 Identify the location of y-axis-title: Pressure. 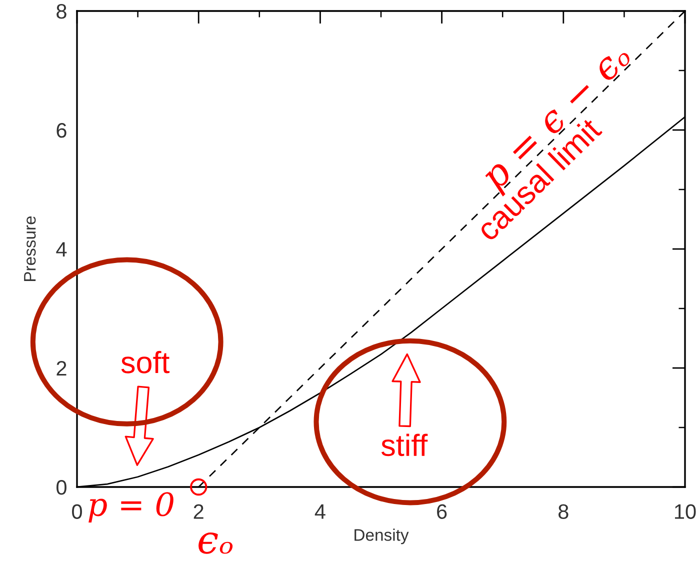
(30, 248).